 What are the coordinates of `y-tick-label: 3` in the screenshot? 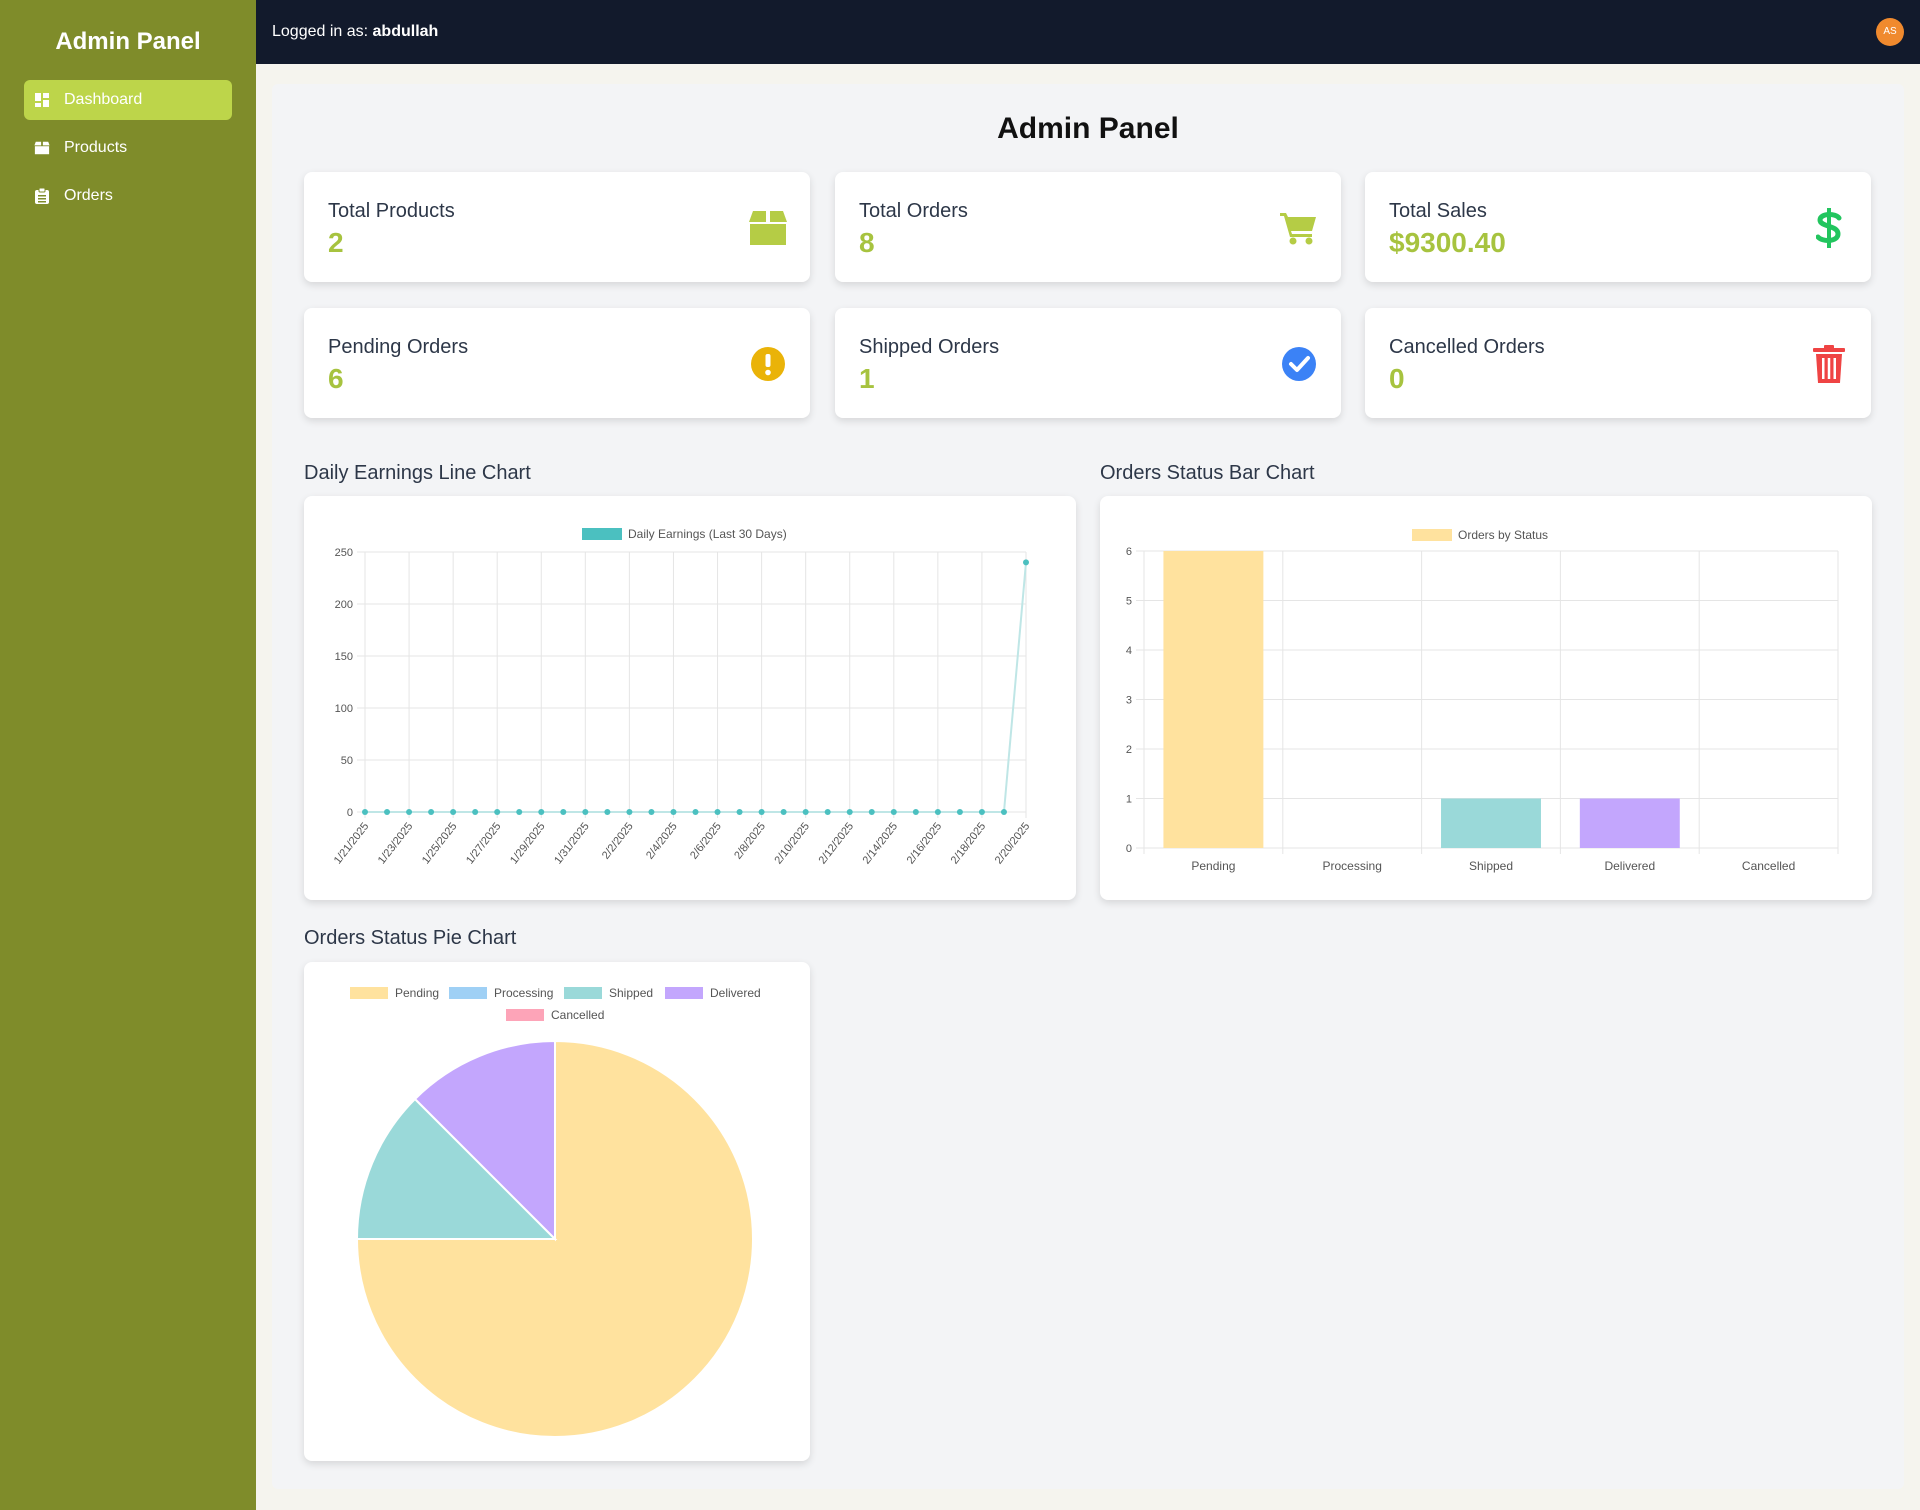 It's located at (1129, 701).